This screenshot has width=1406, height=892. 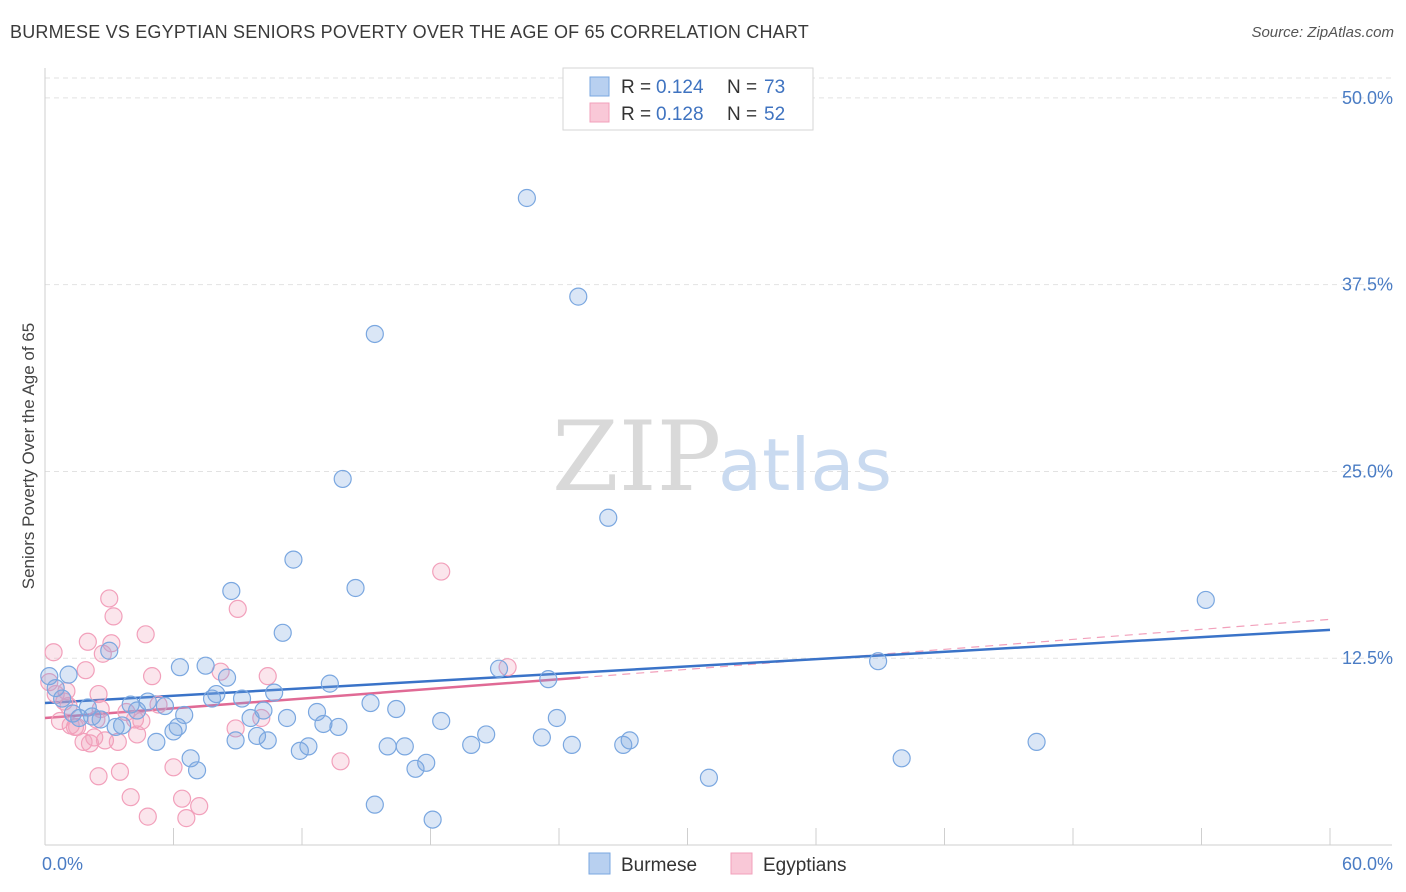 What do you see at coordinates (717, 864) in the screenshot?
I see `bottom-legend: Burmese Egyptians` at bounding box center [717, 864].